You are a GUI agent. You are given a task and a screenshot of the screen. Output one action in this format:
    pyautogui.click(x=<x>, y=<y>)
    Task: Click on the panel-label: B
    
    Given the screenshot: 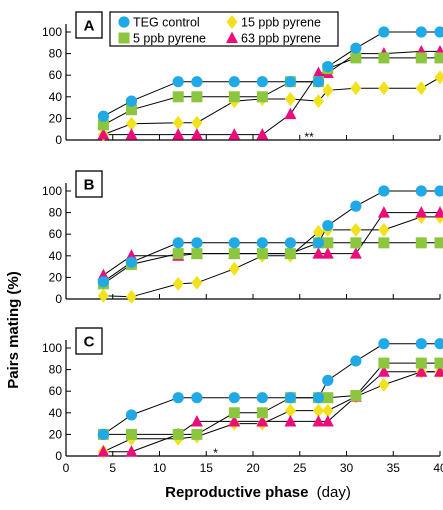 What is the action you would take?
    pyautogui.click(x=89, y=185)
    